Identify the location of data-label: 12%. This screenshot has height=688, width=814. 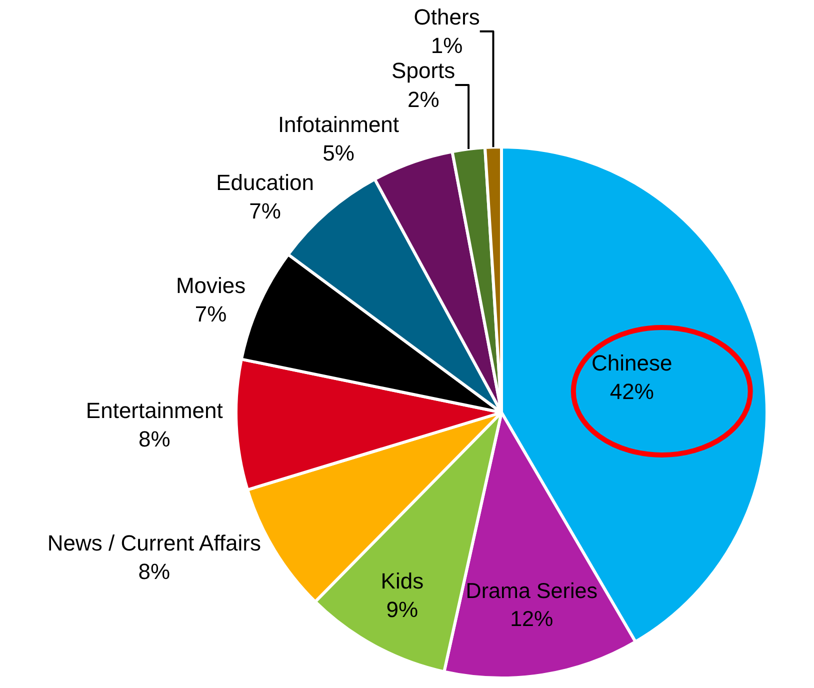
(532, 619).